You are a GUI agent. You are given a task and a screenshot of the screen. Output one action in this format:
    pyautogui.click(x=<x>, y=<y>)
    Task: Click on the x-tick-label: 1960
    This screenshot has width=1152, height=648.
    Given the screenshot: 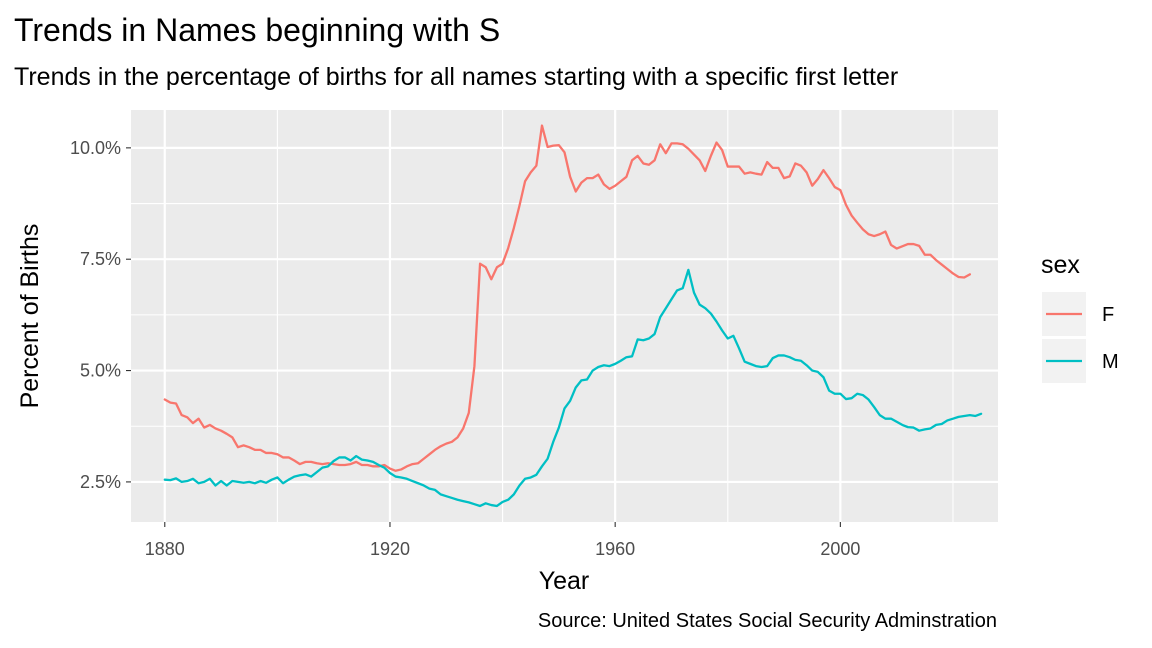 What is the action you would take?
    pyautogui.click(x=615, y=549)
    